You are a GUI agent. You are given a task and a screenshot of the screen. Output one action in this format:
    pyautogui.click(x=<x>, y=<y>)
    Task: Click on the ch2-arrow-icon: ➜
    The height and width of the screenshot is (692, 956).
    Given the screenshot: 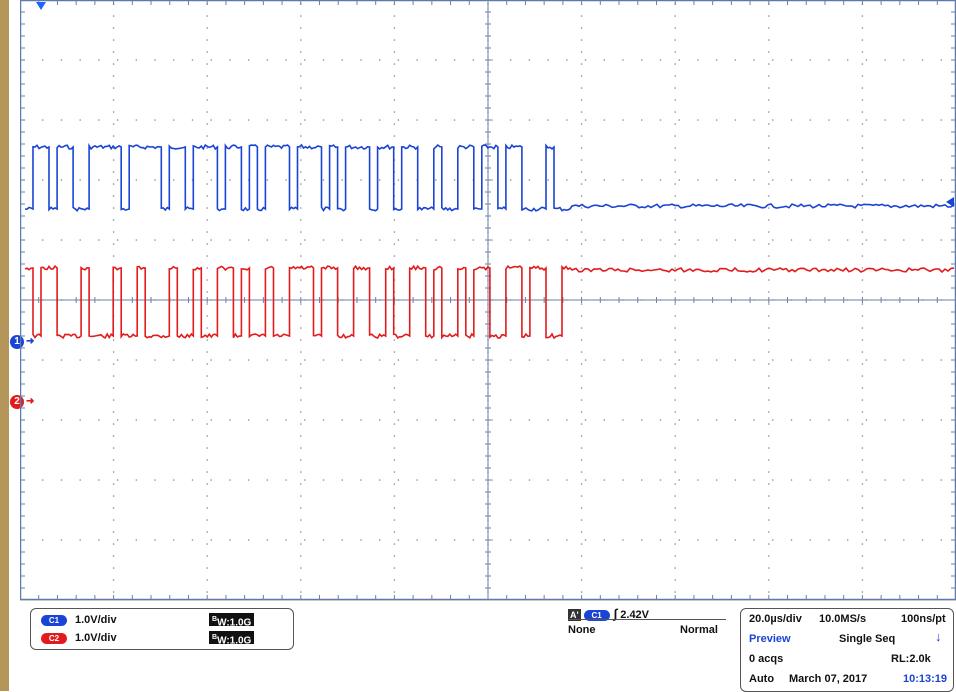 What is the action you would take?
    pyautogui.click(x=30, y=401)
    